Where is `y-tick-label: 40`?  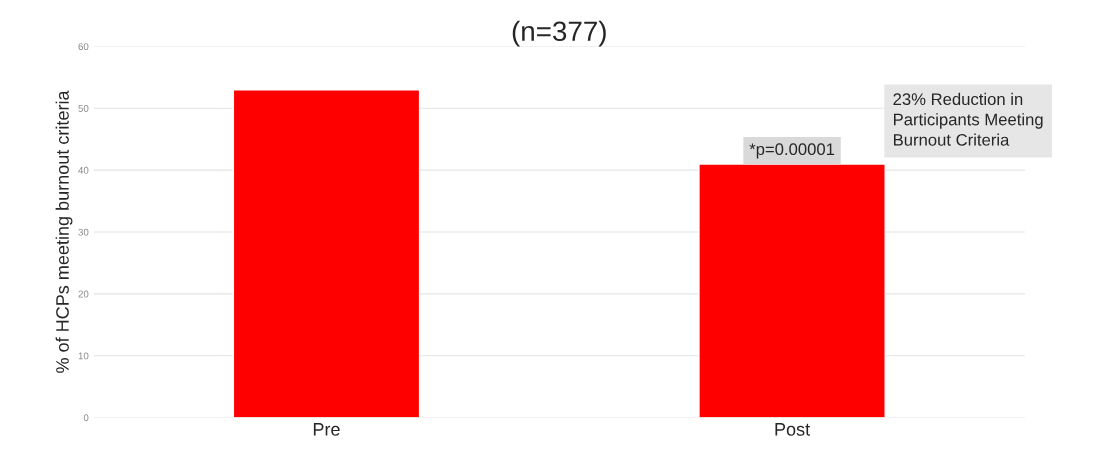 y-tick-label: 40 is located at coordinates (83, 170).